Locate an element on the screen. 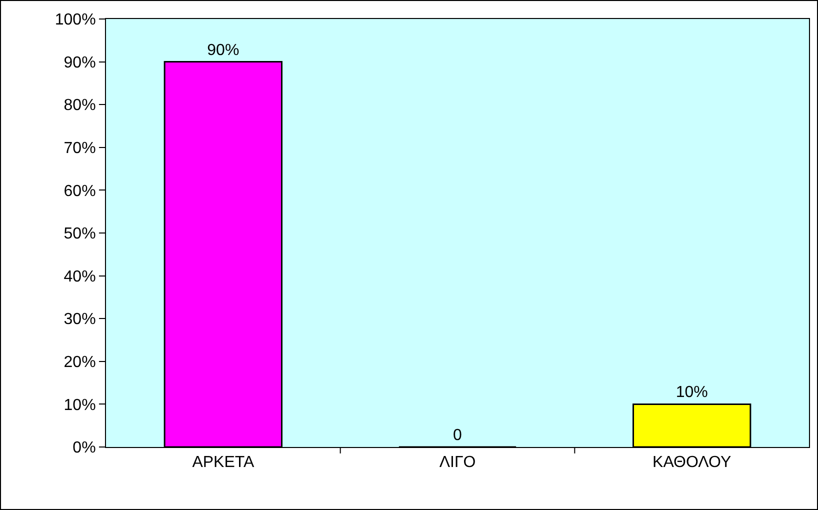 The image size is (818, 510). data-label: 0 is located at coordinates (457, 435).